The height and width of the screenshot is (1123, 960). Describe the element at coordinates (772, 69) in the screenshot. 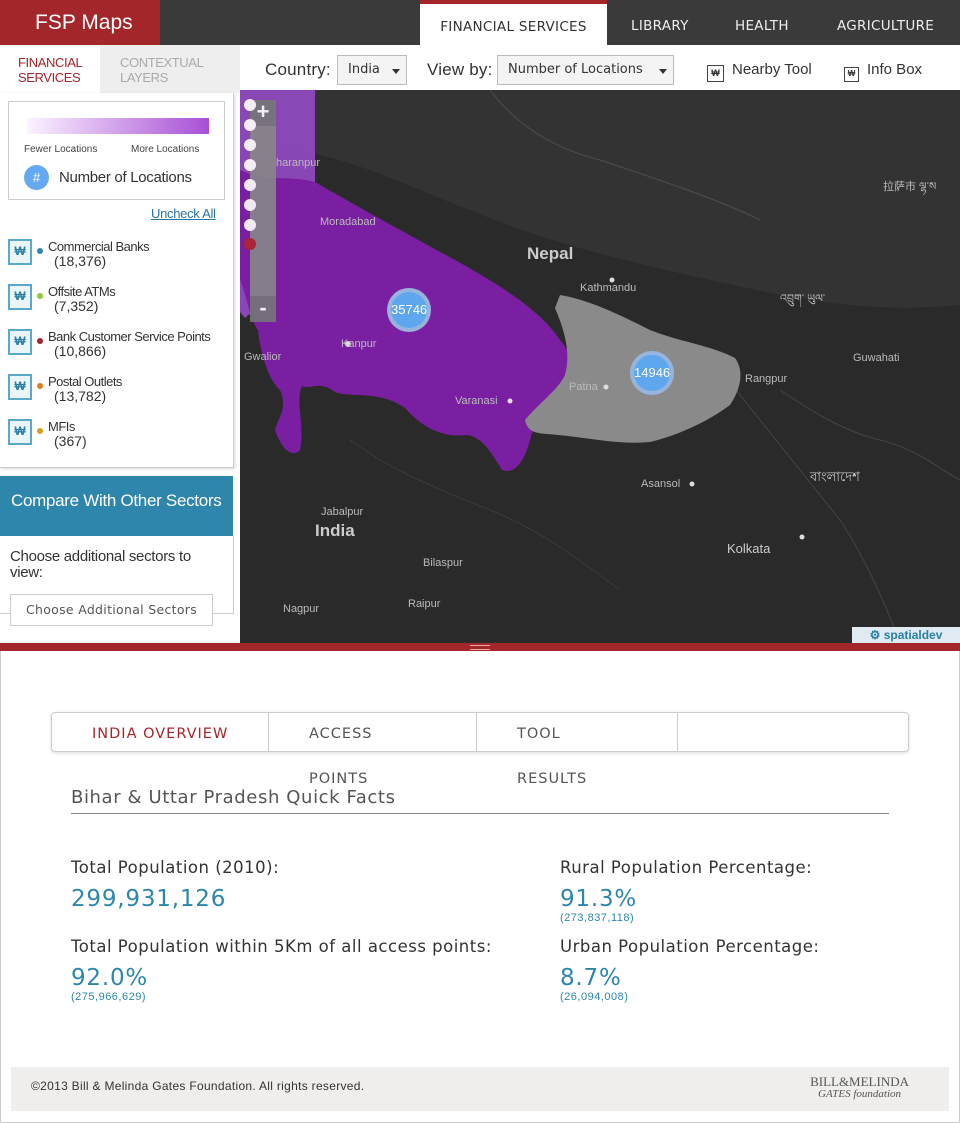

I see `nearby-tool-label: Nearby Tool` at that location.